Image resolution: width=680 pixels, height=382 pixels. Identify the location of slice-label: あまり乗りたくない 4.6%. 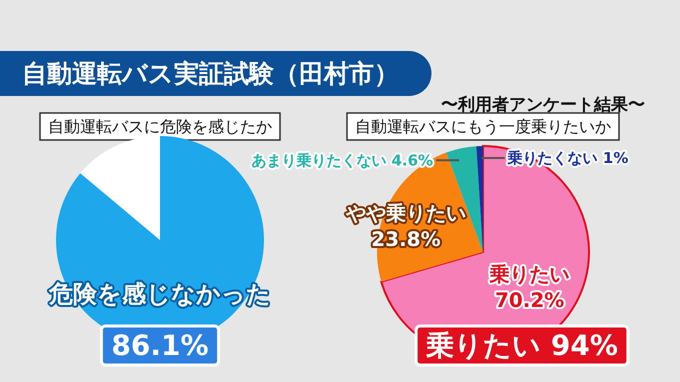
(342, 160).